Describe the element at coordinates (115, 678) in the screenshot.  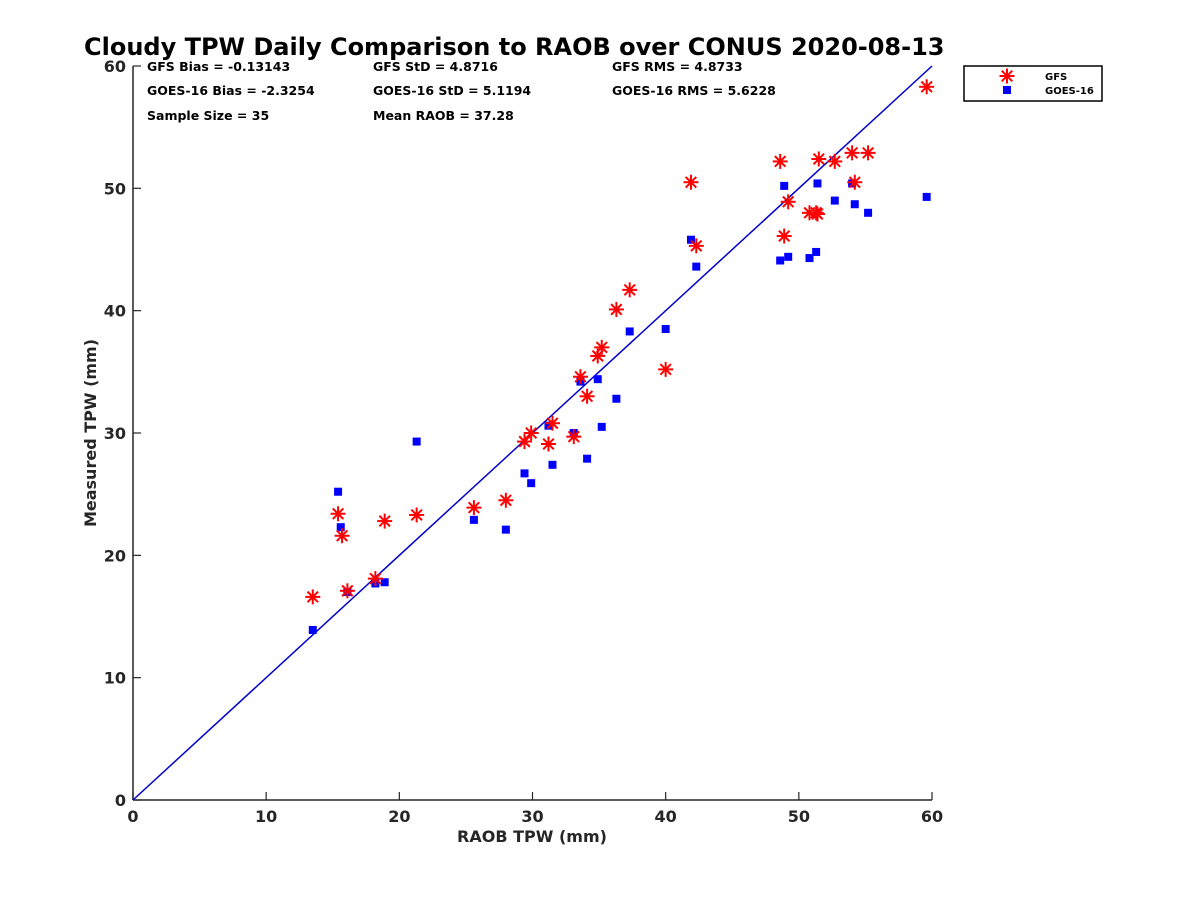
I see `y-tick-label: 10` at that location.